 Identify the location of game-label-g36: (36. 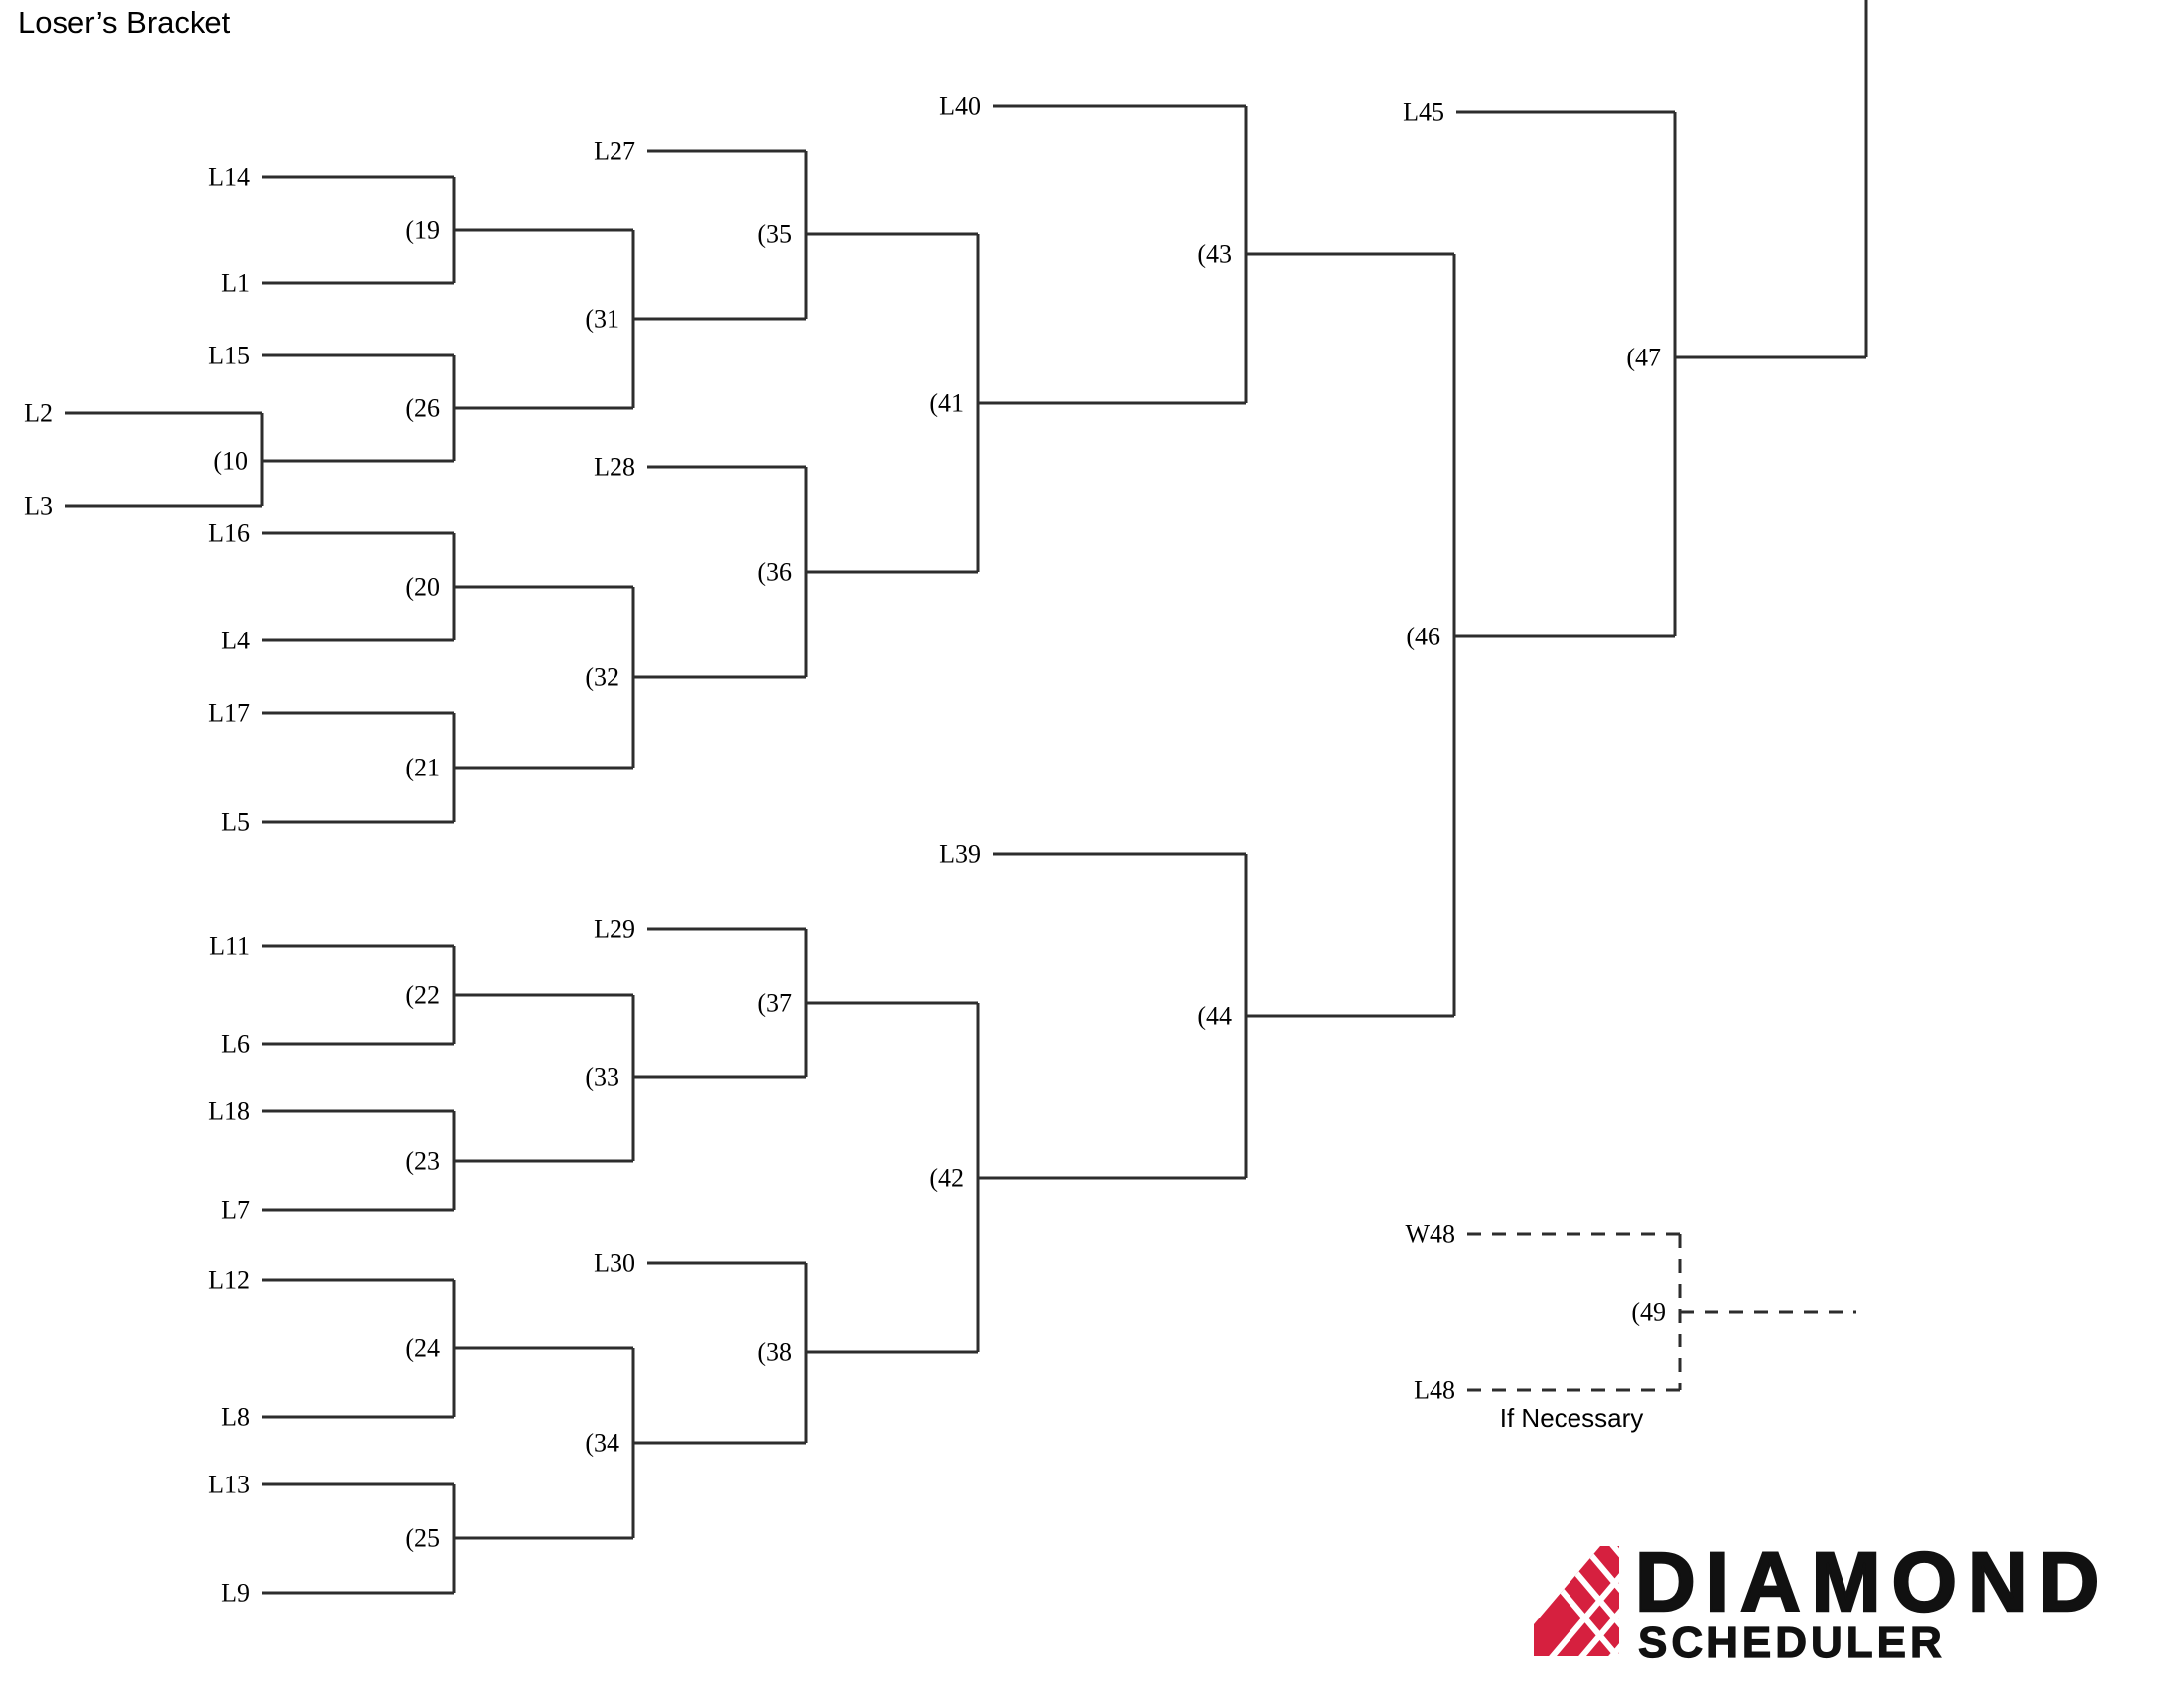
(774, 572).